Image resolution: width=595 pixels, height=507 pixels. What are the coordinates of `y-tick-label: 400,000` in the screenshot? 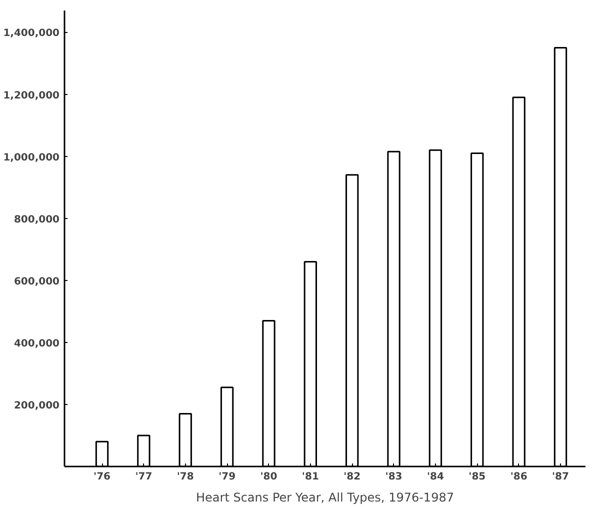 It's located at (37, 344).